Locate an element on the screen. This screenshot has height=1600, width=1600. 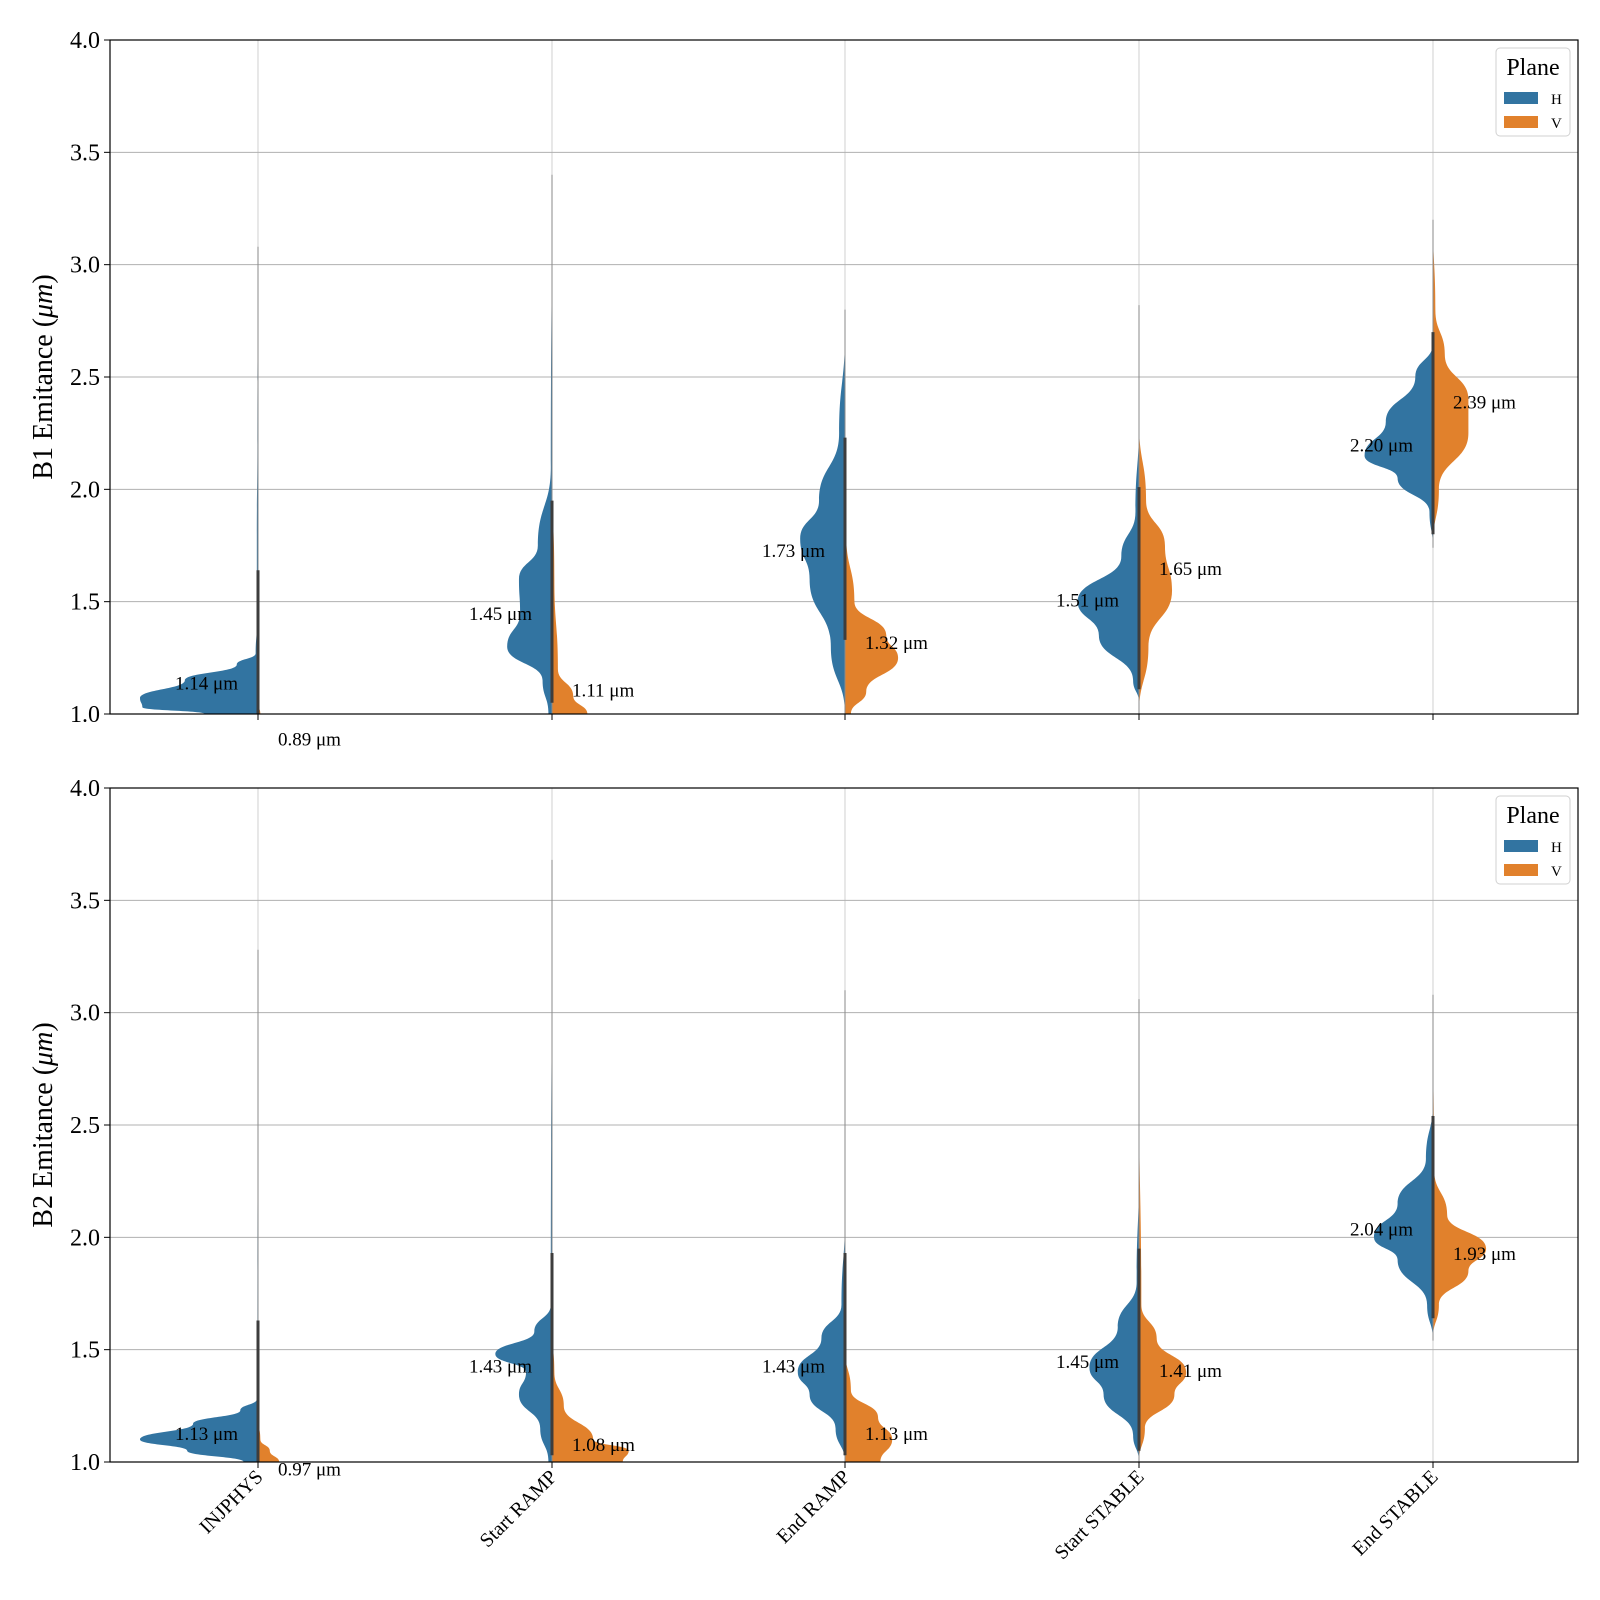
median-label-v: 0.97 μm is located at coordinates (309, 1470).